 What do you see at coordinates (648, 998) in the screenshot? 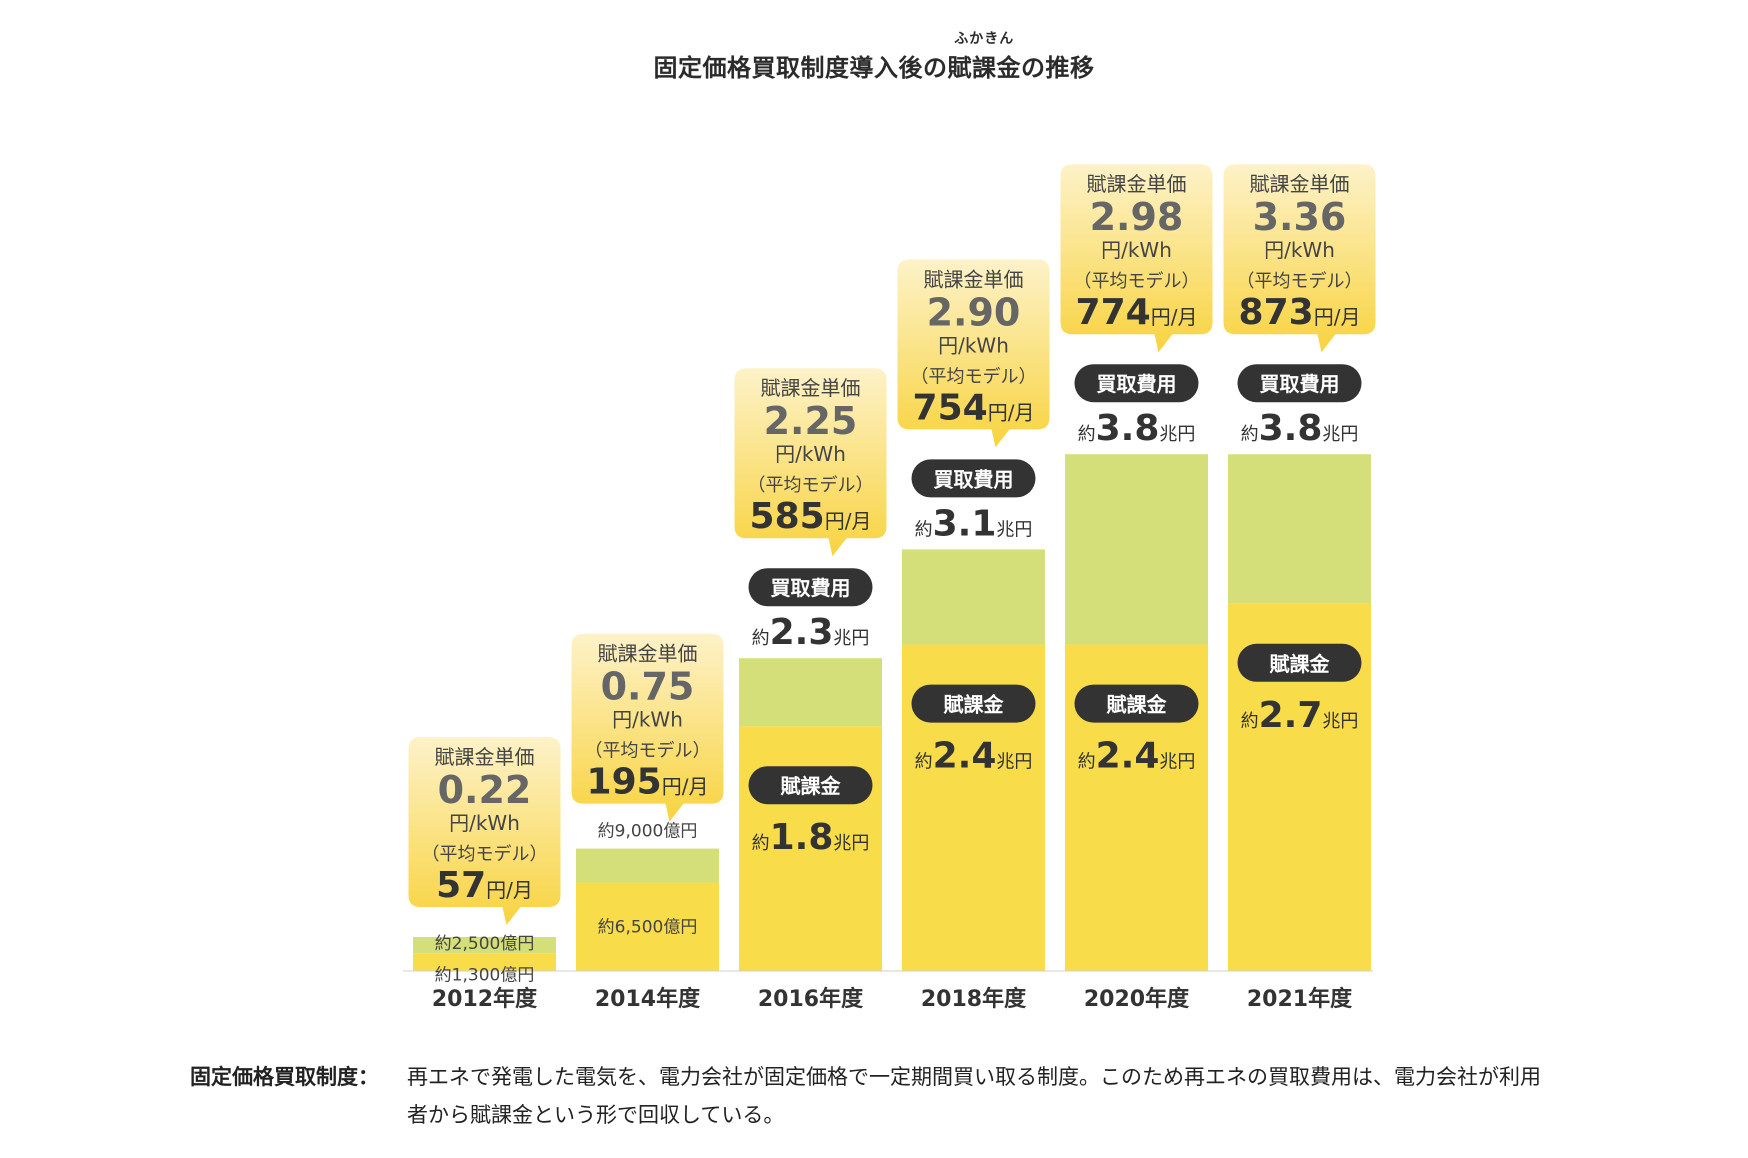
I see `x-tick-label: 2014年度` at bounding box center [648, 998].